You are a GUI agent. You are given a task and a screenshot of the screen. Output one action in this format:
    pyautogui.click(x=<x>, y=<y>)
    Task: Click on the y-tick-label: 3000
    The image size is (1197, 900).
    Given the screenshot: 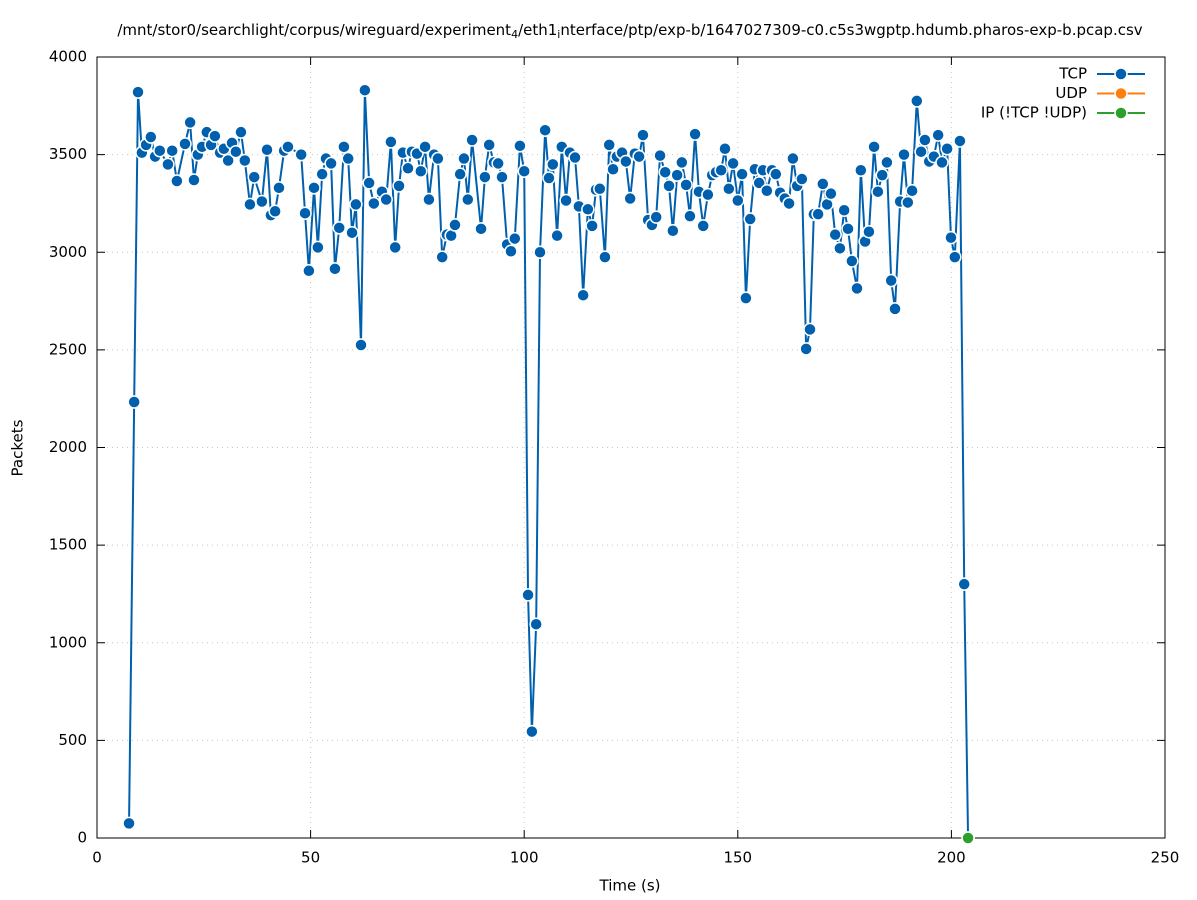 What is the action you would take?
    pyautogui.click(x=68, y=252)
    